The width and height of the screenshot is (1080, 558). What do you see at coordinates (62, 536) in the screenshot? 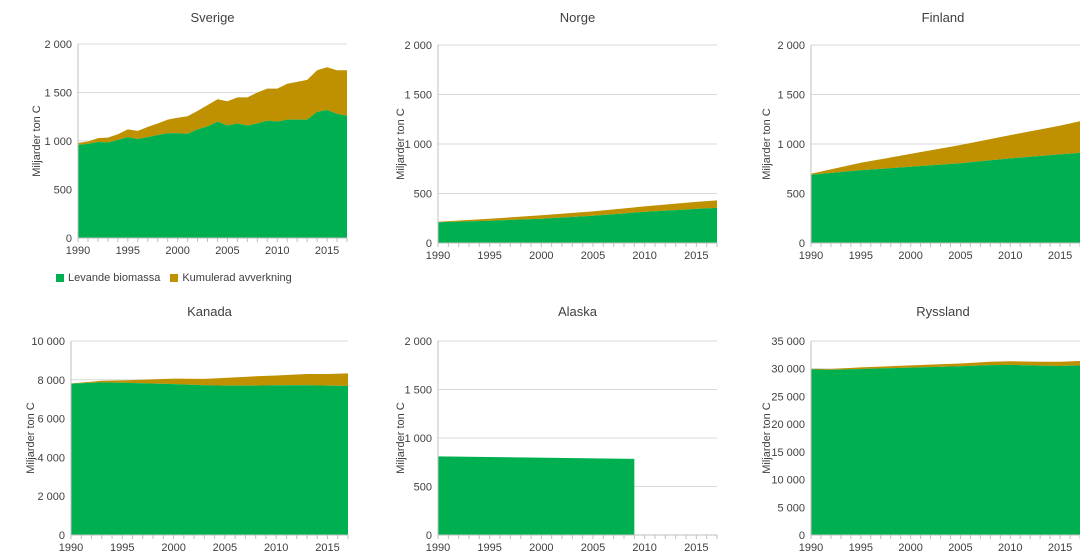
I see `kanada-ytick-label: 0` at bounding box center [62, 536].